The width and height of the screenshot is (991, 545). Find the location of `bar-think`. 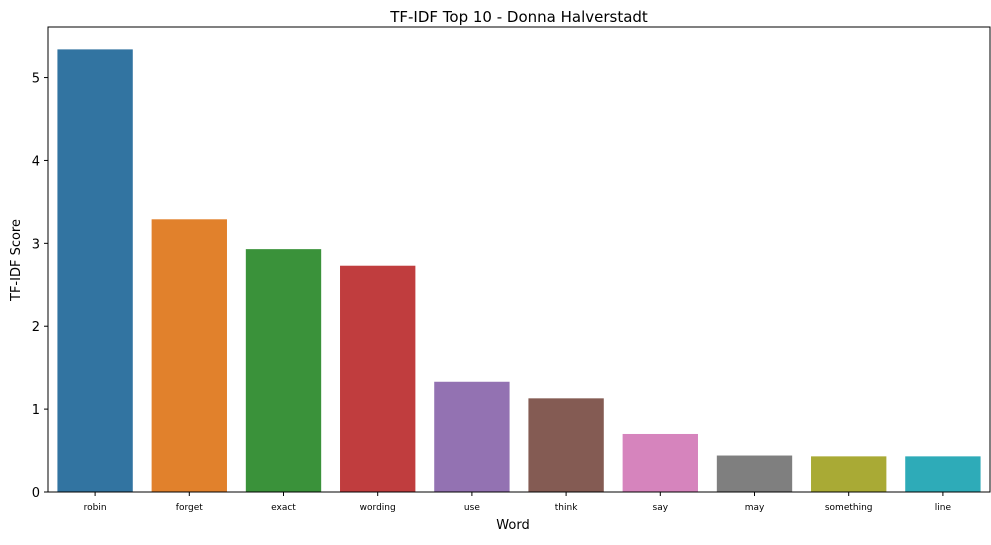

bar-think is located at coordinates (566, 445).